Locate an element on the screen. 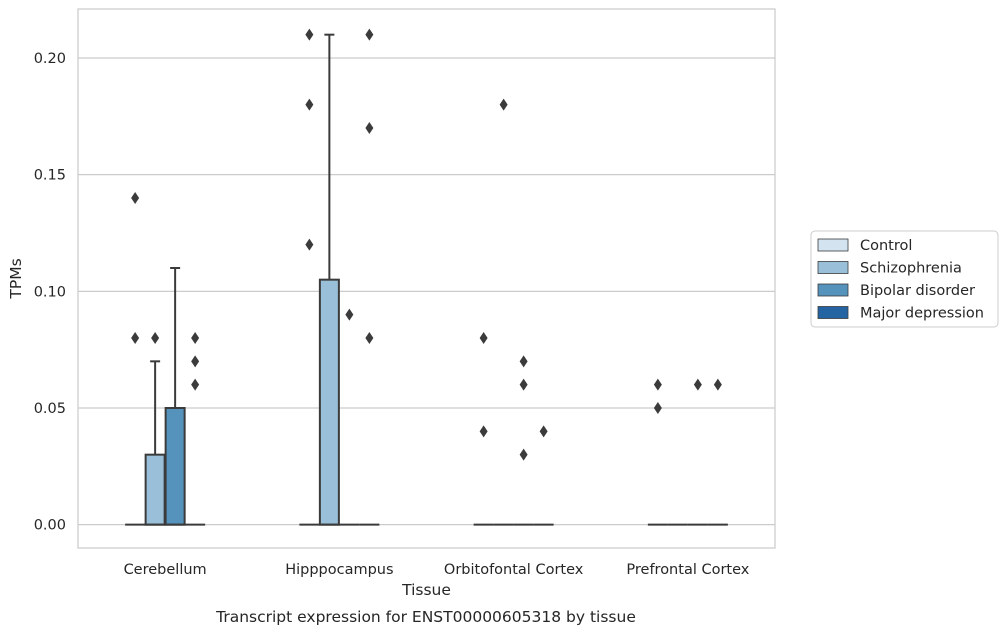 This screenshot has width=1007, height=634. y-tick-label: 0.05 is located at coordinates (50, 409).